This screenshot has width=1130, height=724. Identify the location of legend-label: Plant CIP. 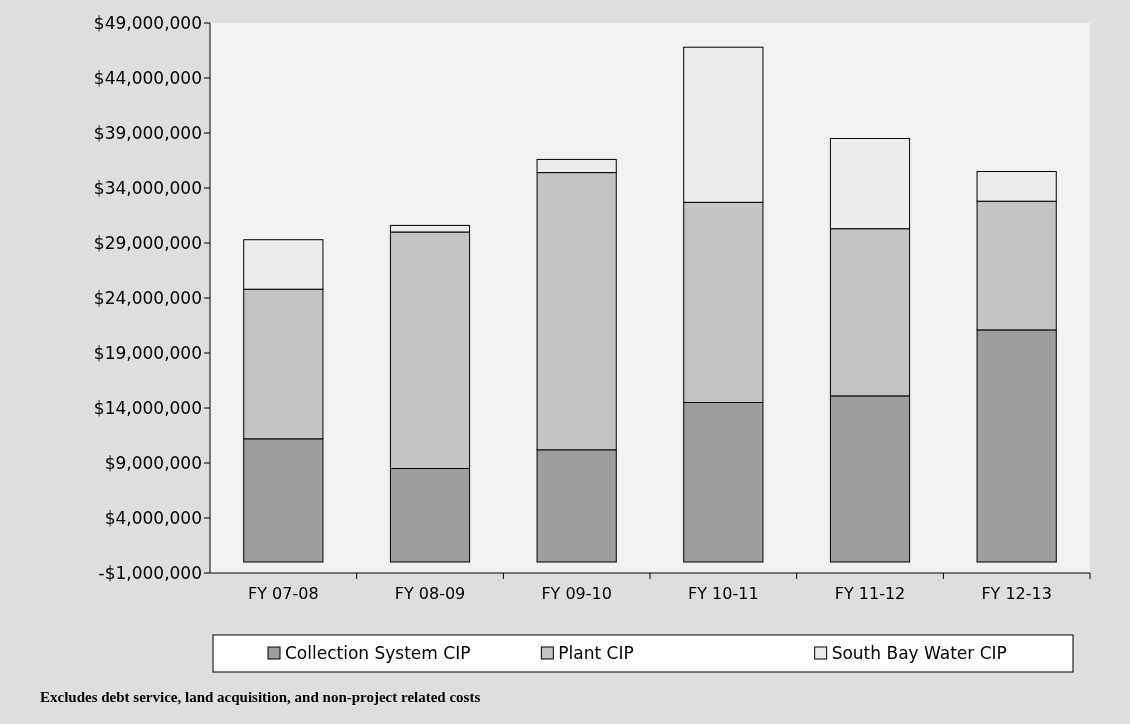
(596, 652).